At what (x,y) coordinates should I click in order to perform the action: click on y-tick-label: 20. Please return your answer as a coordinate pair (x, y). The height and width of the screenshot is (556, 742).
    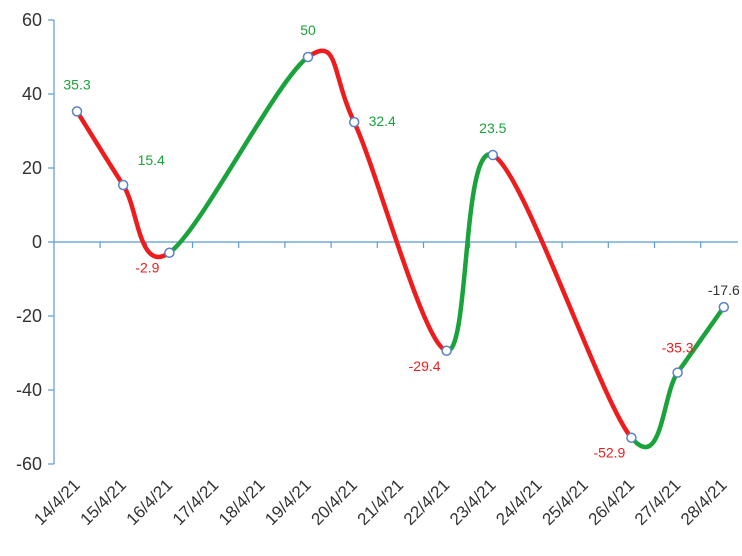
    Looking at the image, I should click on (32, 168).